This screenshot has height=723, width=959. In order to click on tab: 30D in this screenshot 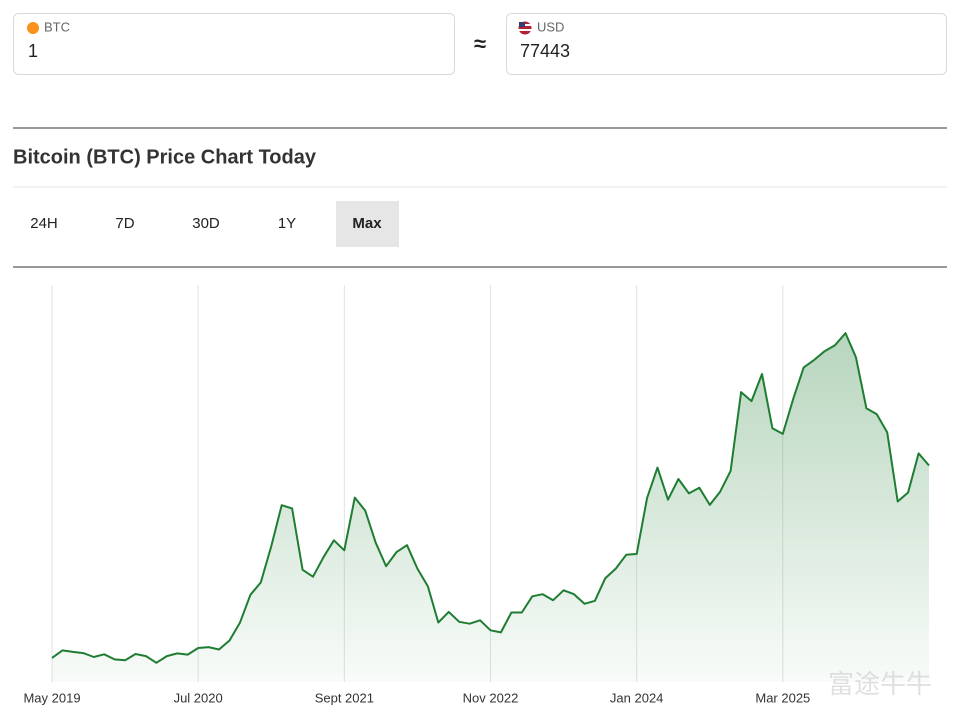, I will do `click(206, 223)`.